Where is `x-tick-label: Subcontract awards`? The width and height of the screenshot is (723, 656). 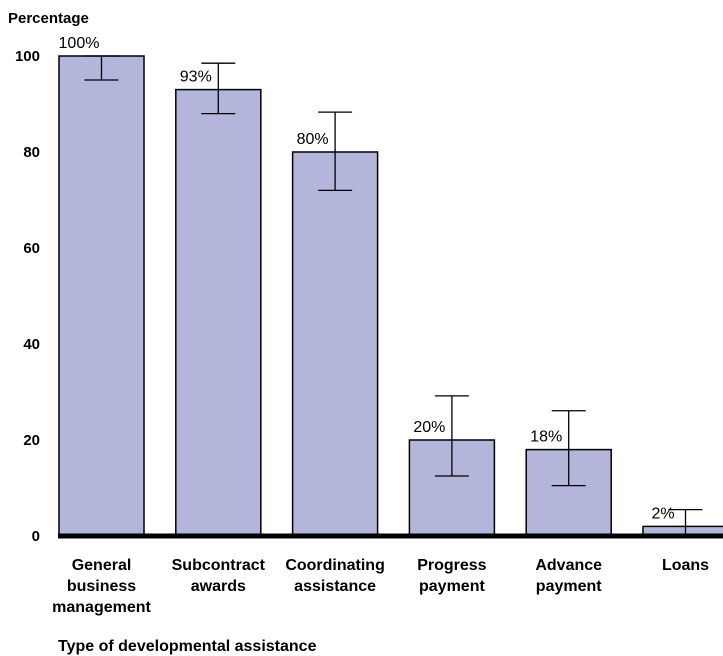
x-tick-label: Subcontract awards is located at coordinates (219, 576).